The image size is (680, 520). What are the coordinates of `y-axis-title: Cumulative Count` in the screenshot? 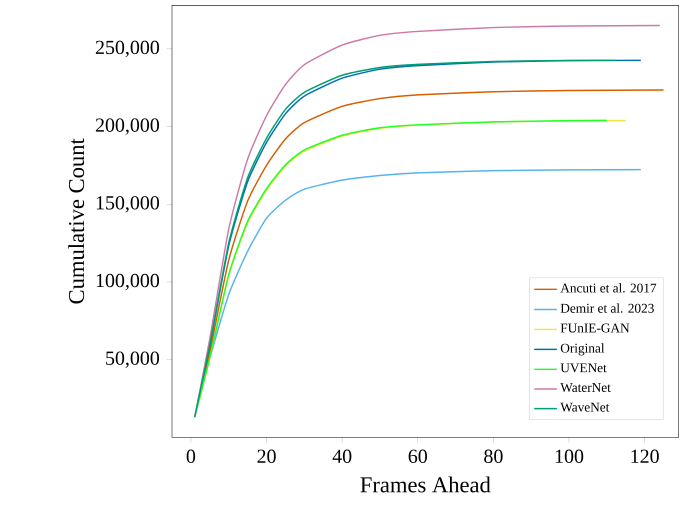 It's located at (76, 221).